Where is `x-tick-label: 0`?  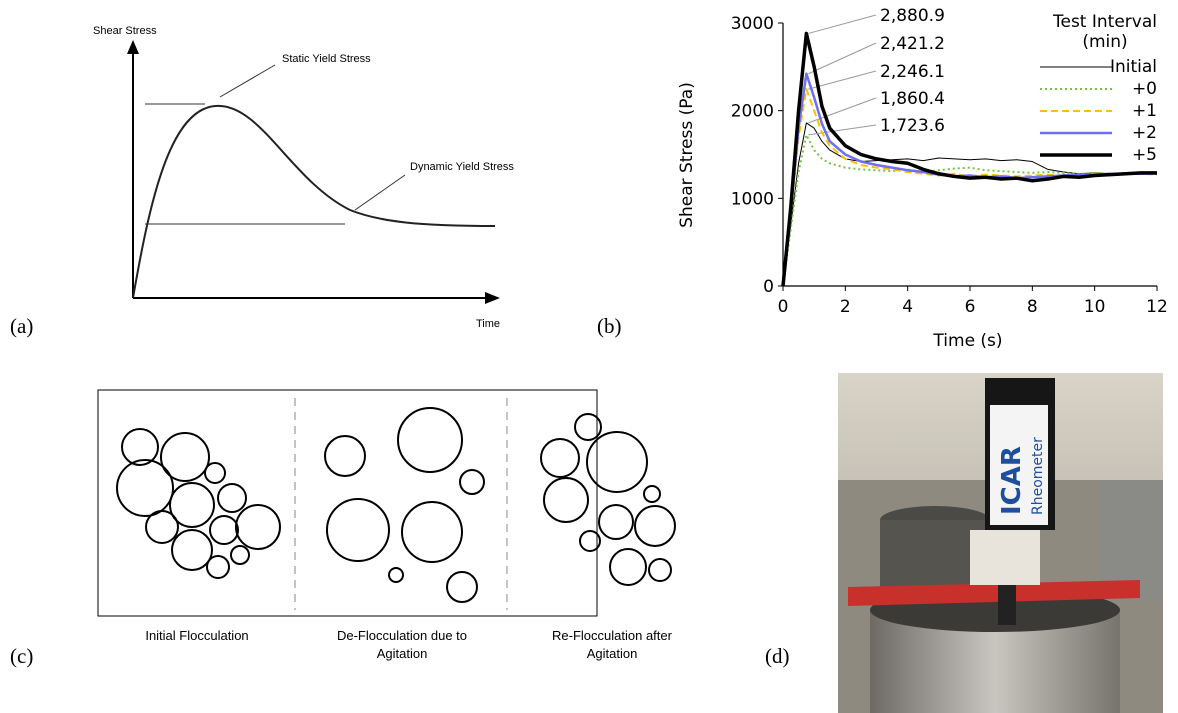
x-tick-label: 0 is located at coordinates (783, 307).